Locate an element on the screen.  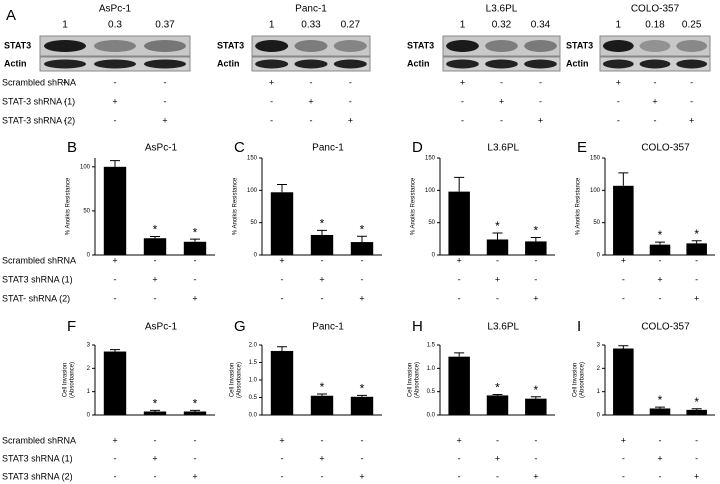
ratio-label: 0.3 is located at coordinates (115, 25).